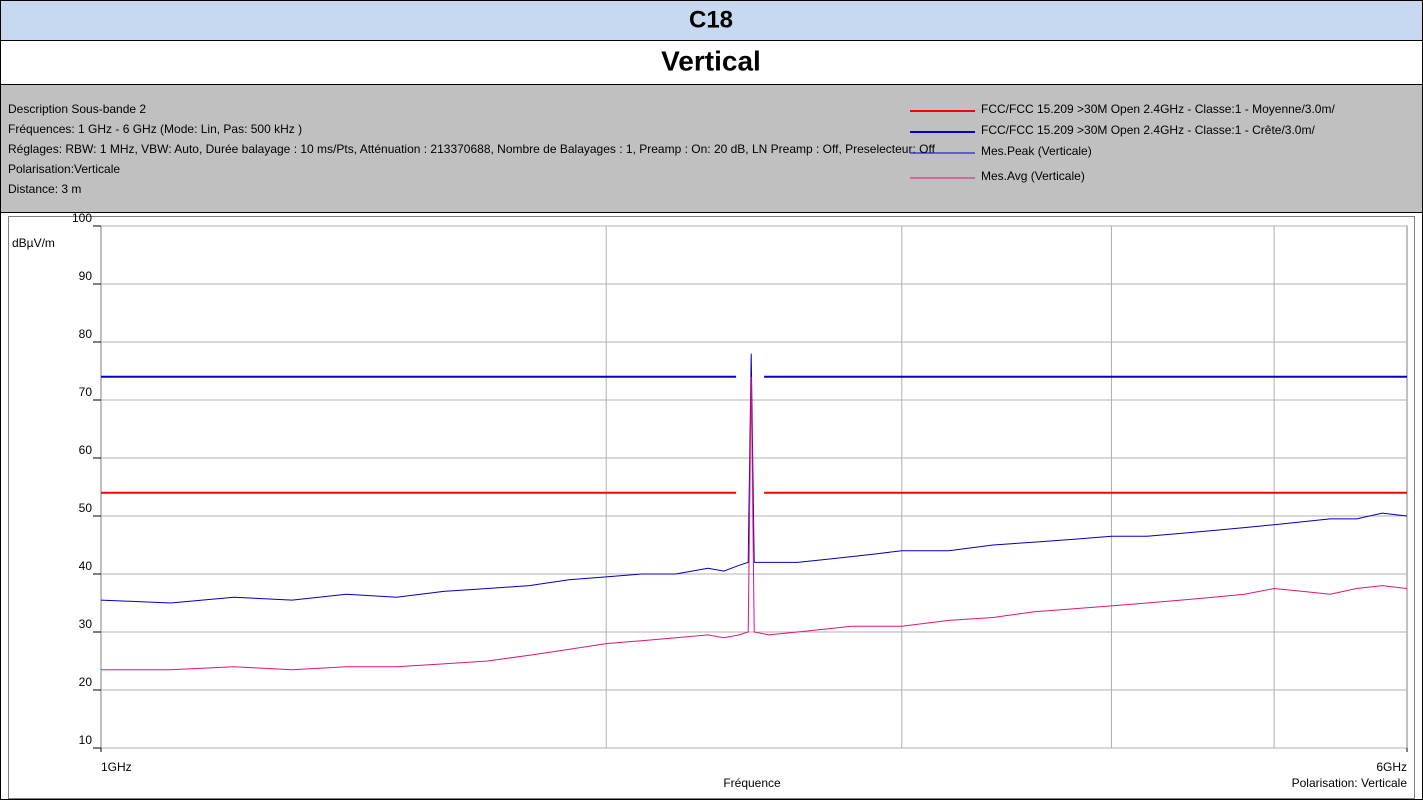 Image resolution: width=1423 pixels, height=800 pixels. I want to click on chart-title: C18, so click(711, 19).